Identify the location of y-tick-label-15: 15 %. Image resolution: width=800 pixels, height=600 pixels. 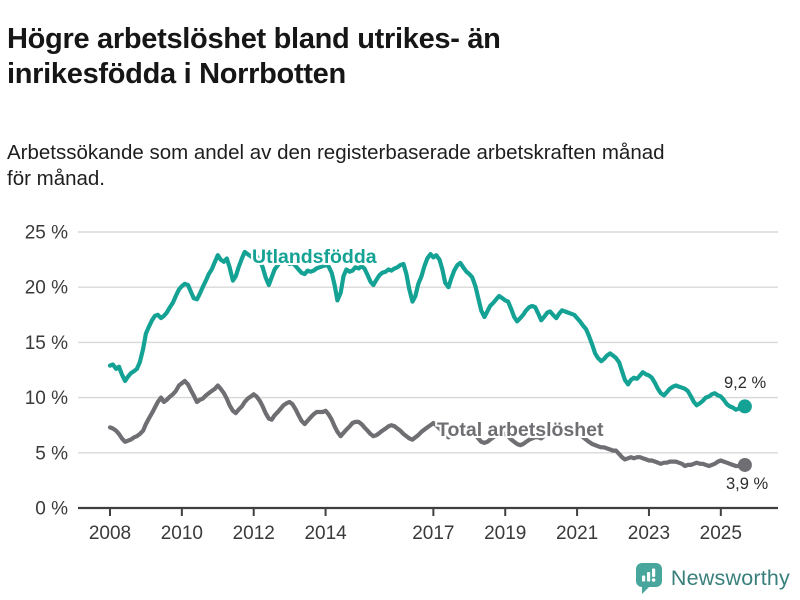
(46, 343).